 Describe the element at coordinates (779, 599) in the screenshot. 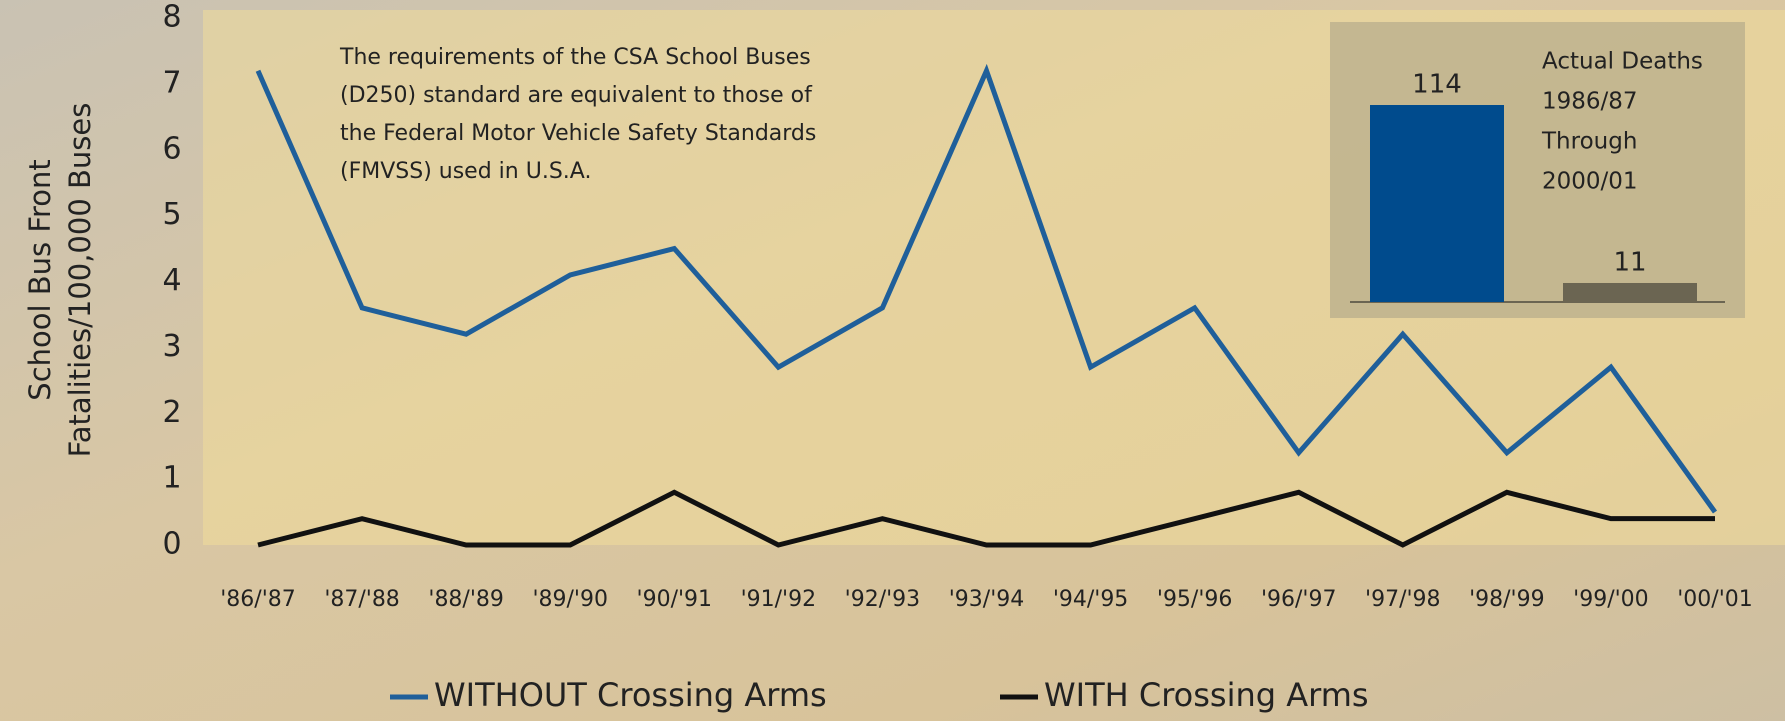

I see `x-tick-label: '91/'92` at that location.